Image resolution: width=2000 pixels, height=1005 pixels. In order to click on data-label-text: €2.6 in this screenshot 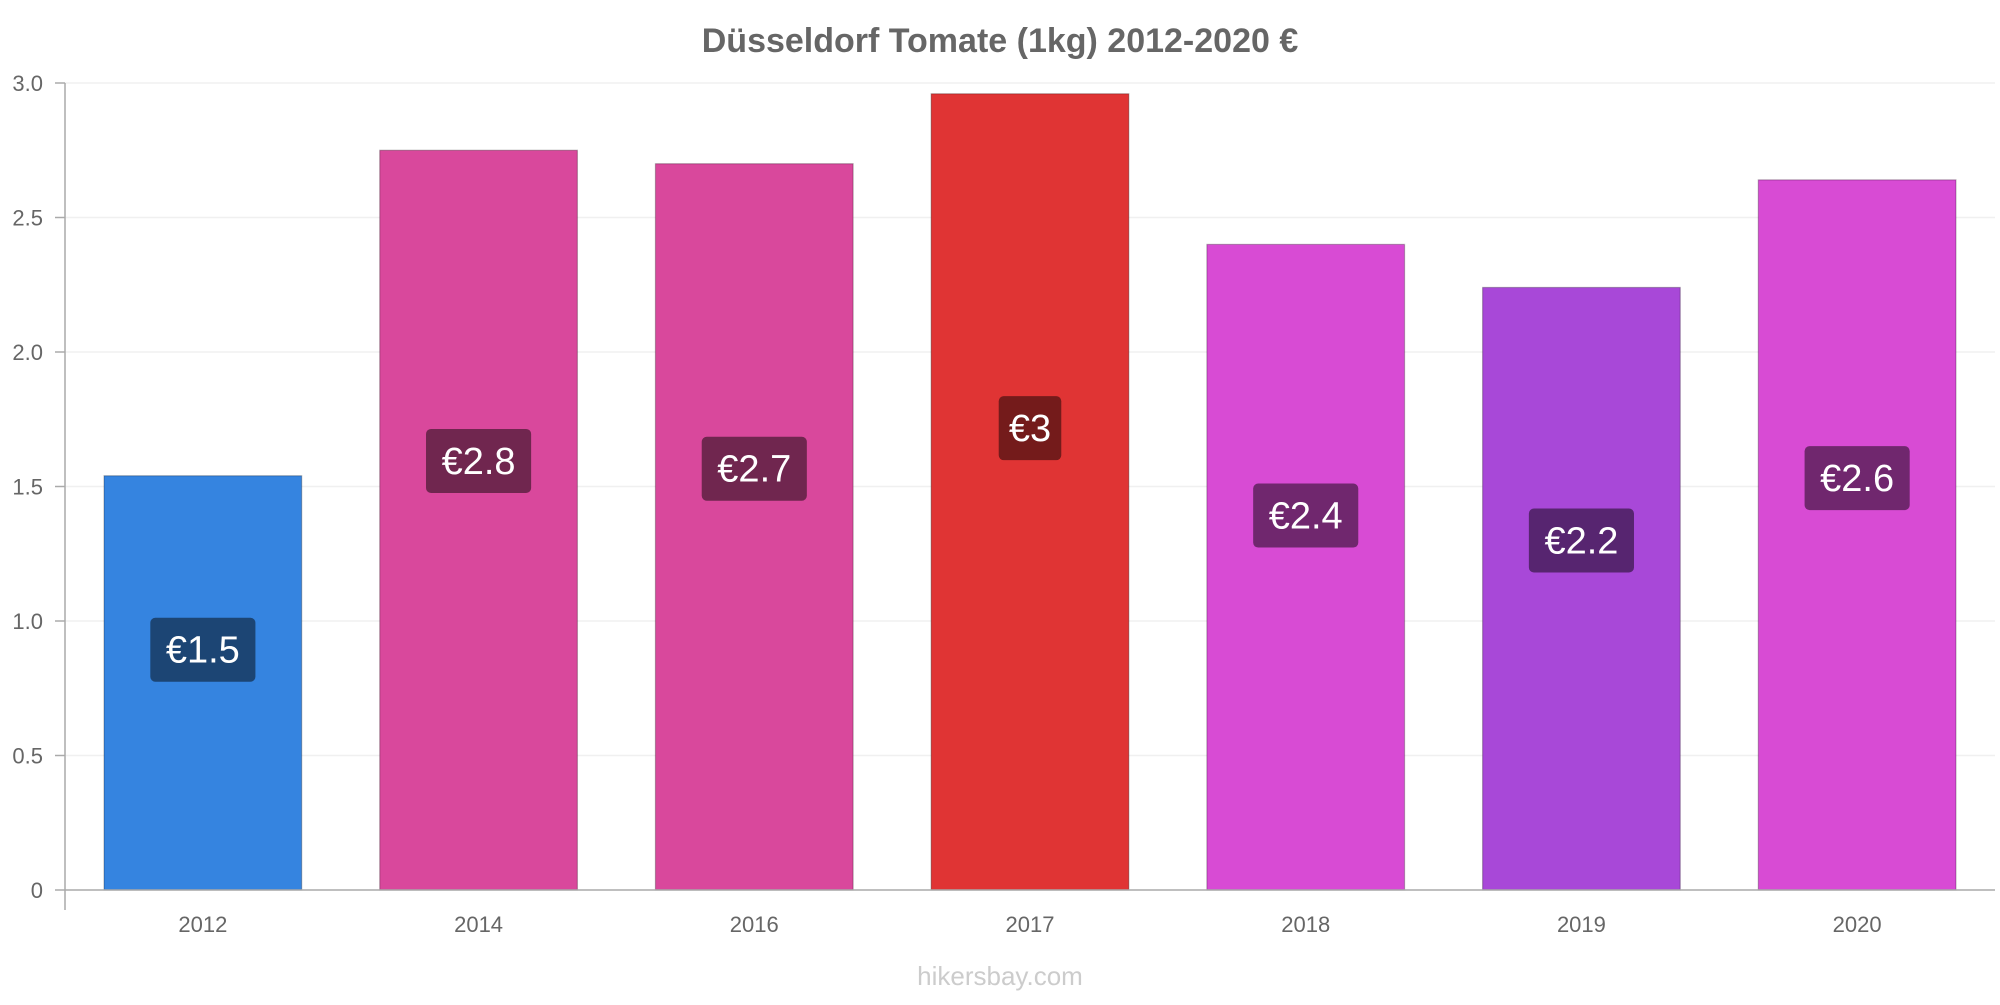, I will do `click(1857, 479)`.